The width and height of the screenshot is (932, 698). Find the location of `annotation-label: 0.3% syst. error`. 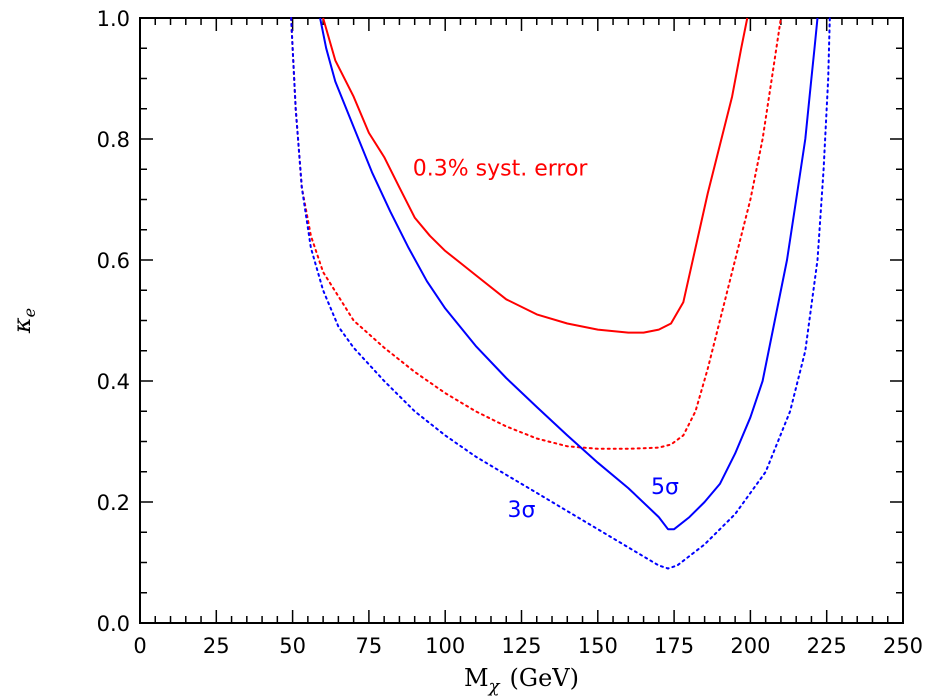

annotation-label: 0.3% syst. error is located at coordinates (501, 168).